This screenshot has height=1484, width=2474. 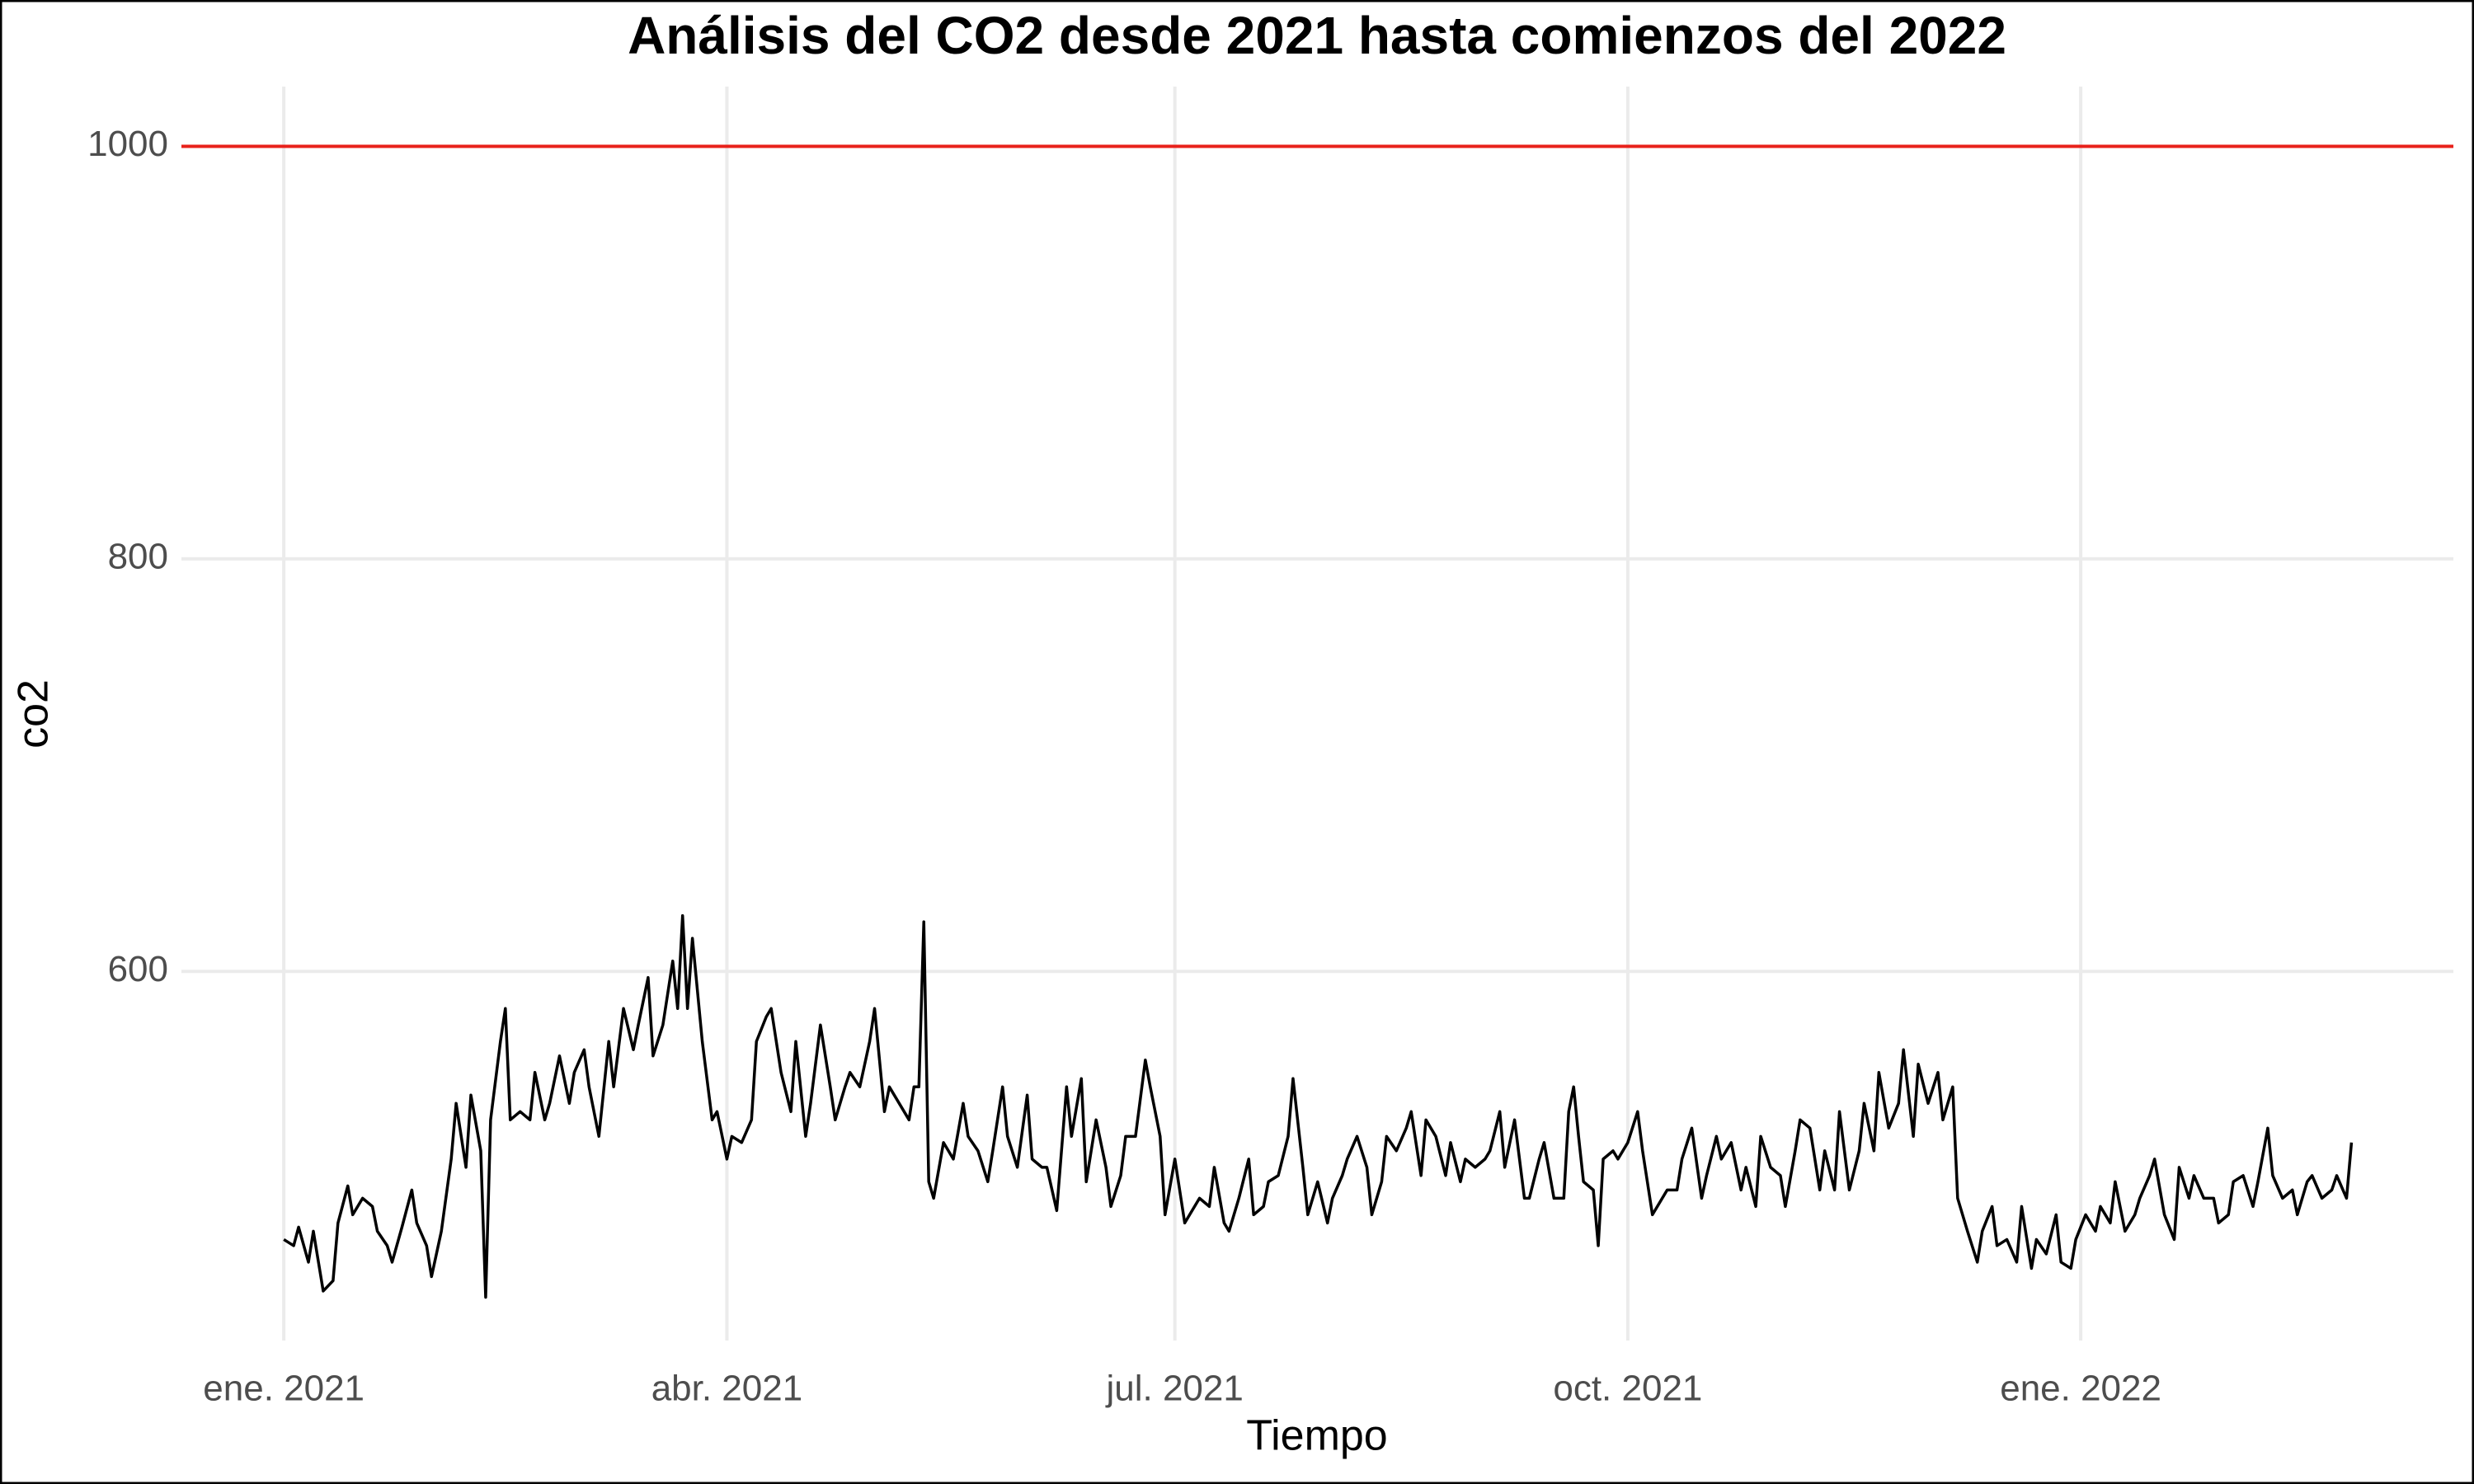 I want to click on y-tick-label: 1000, so click(x=127, y=144).